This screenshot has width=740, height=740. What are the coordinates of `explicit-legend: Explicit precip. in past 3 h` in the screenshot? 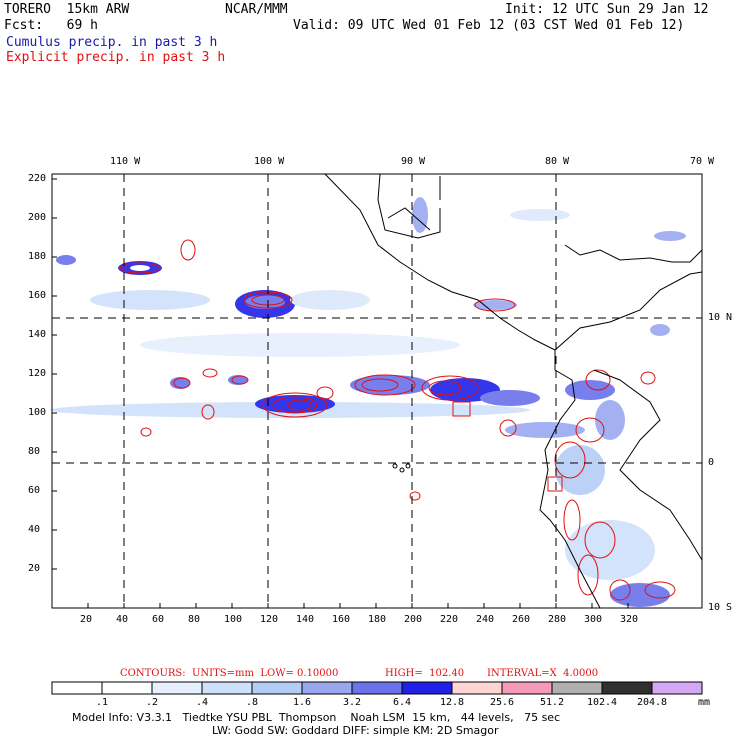 It's located at (116, 57).